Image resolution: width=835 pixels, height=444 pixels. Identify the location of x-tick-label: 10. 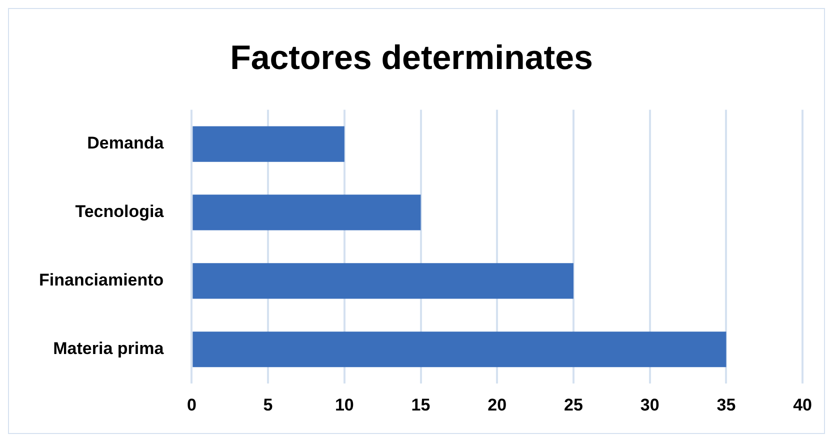
(344, 404).